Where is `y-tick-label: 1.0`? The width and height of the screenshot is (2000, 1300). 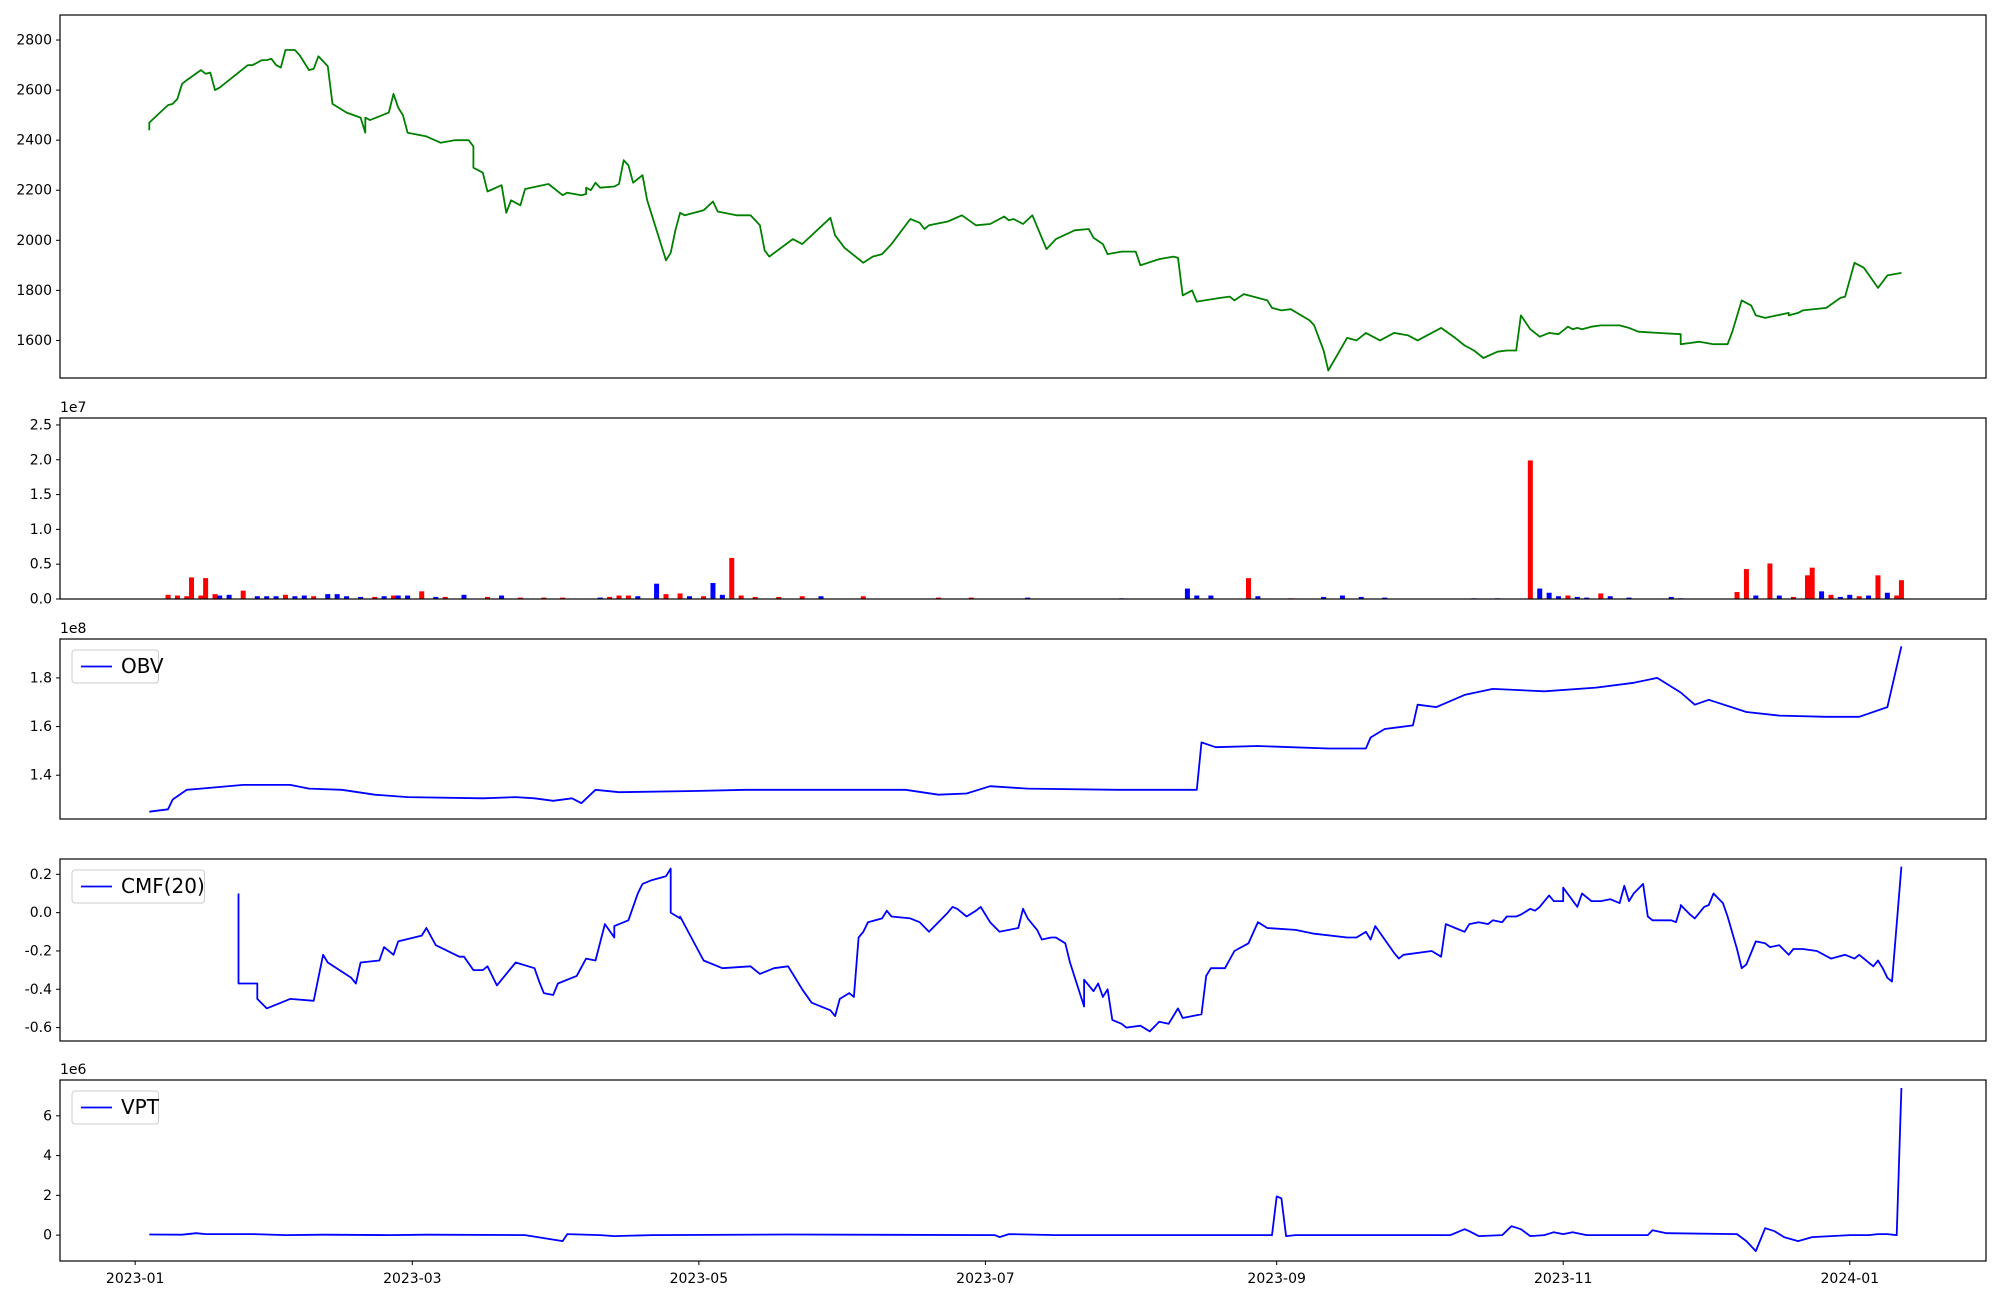
y-tick-label: 1.0 is located at coordinates (41, 530).